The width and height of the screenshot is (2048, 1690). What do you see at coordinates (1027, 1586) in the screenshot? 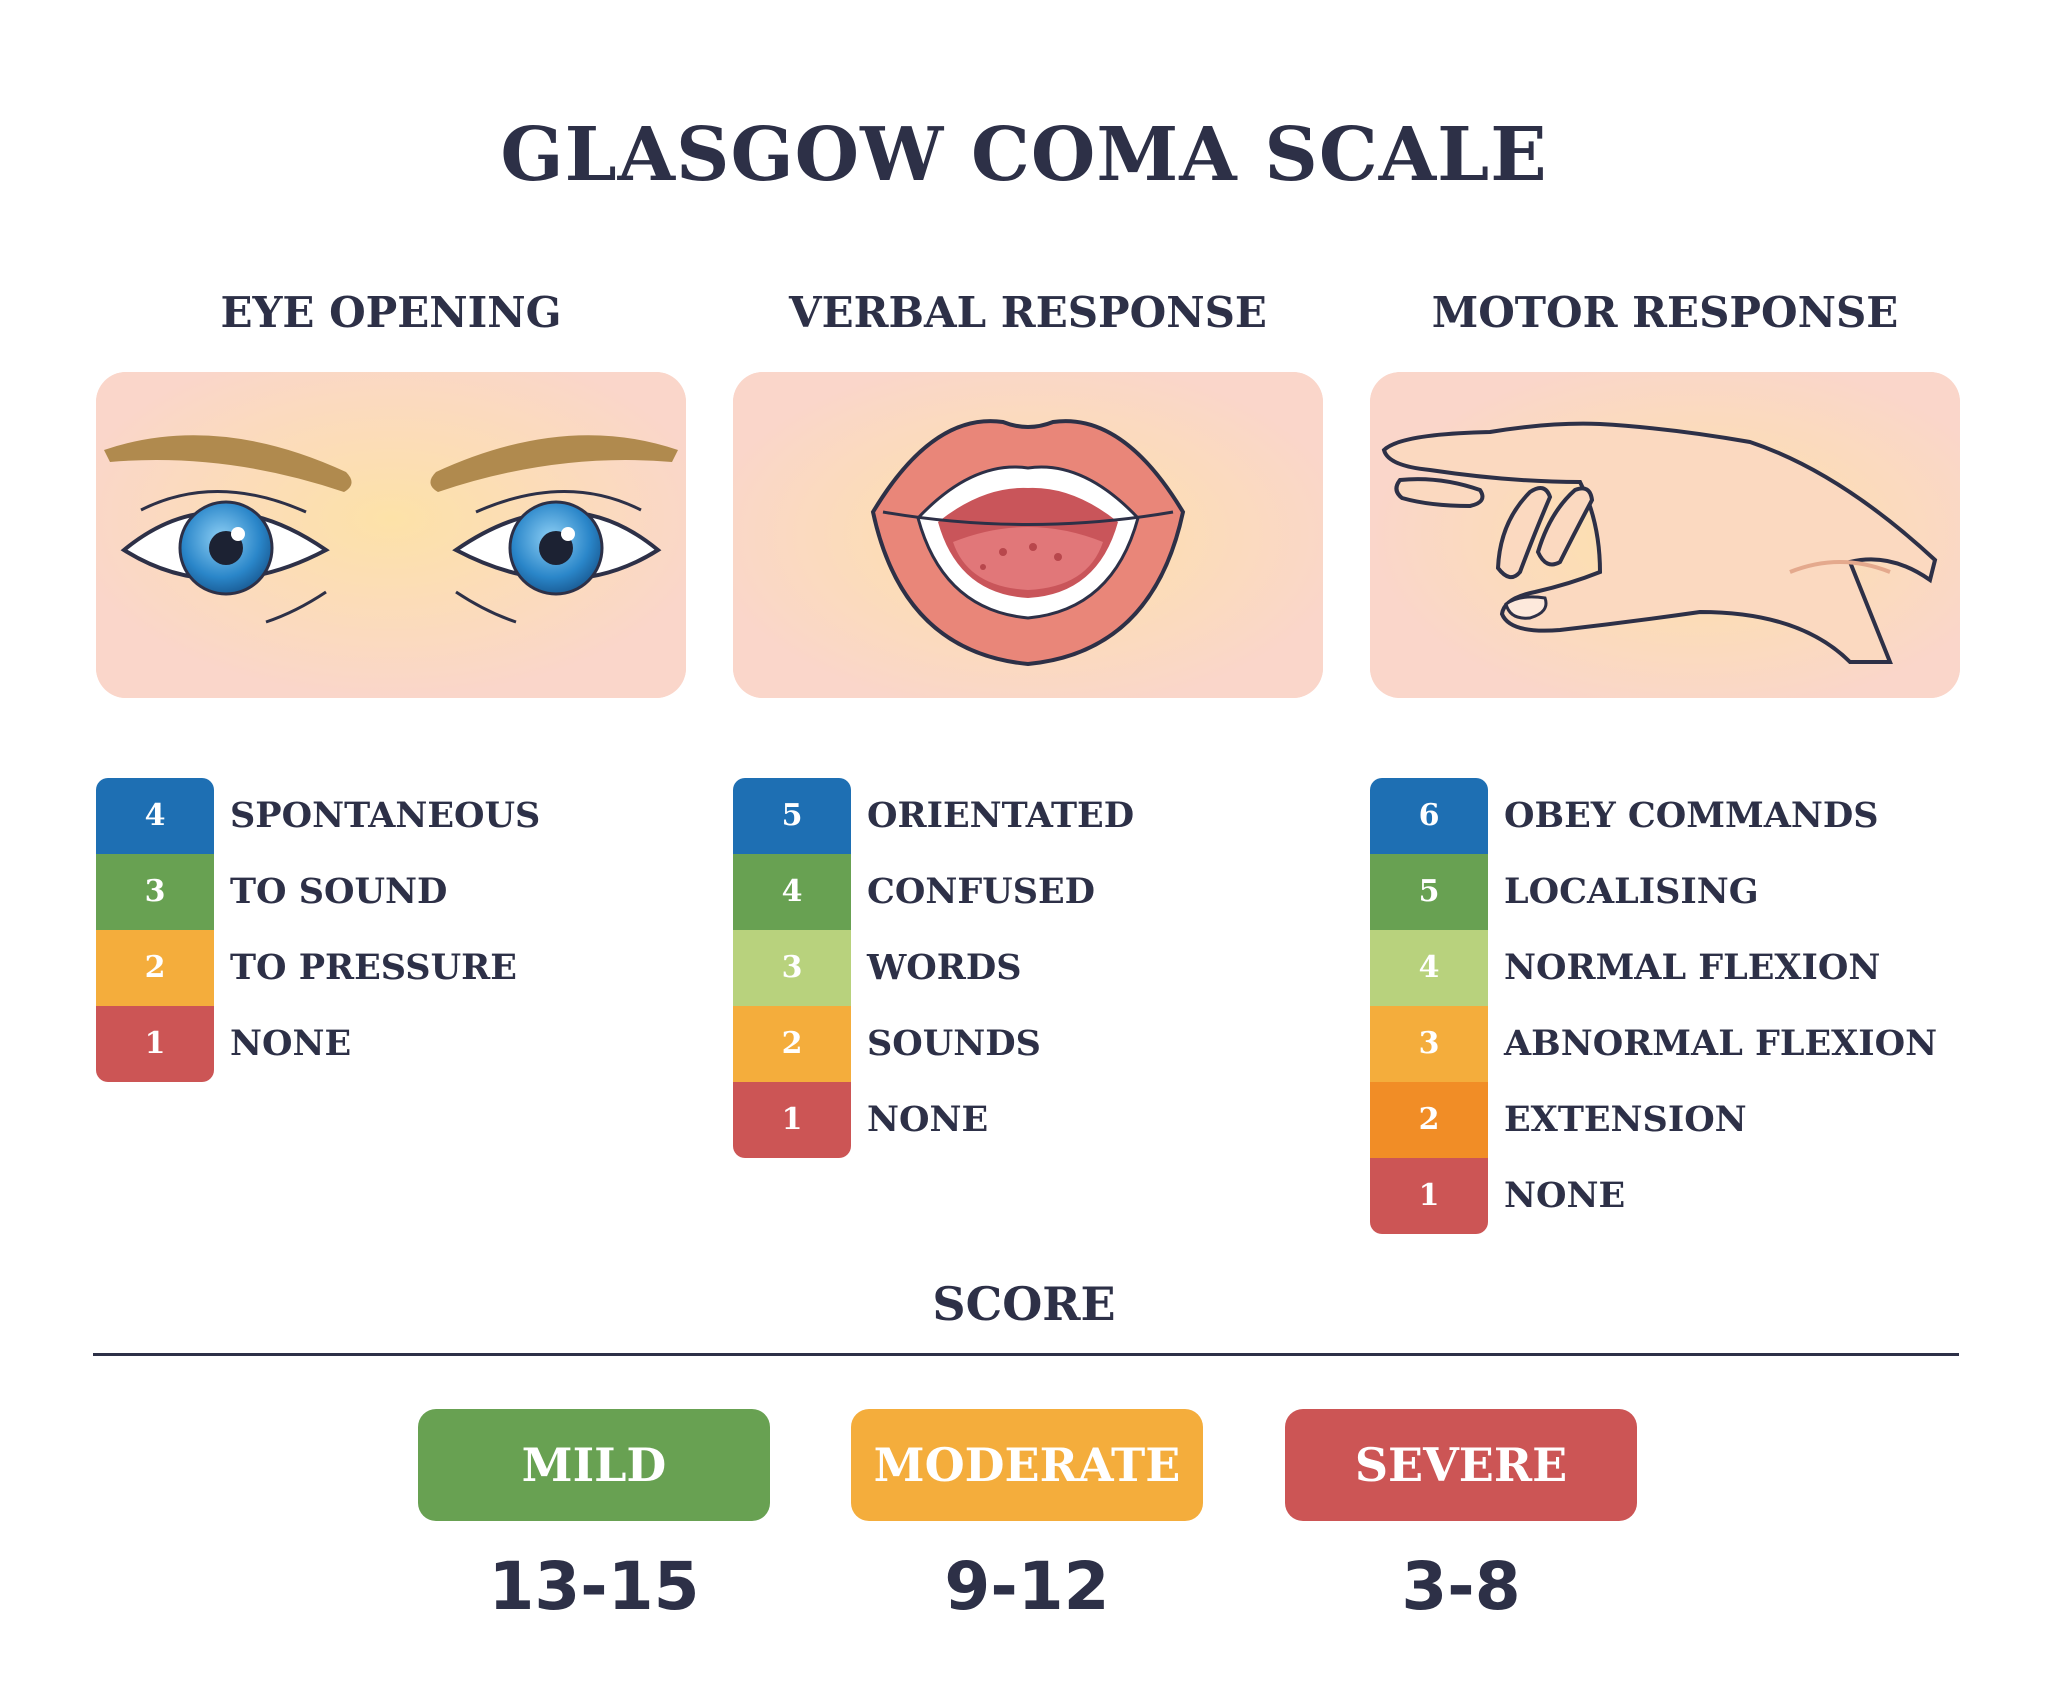
I see `severity-range: 9-12` at bounding box center [1027, 1586].